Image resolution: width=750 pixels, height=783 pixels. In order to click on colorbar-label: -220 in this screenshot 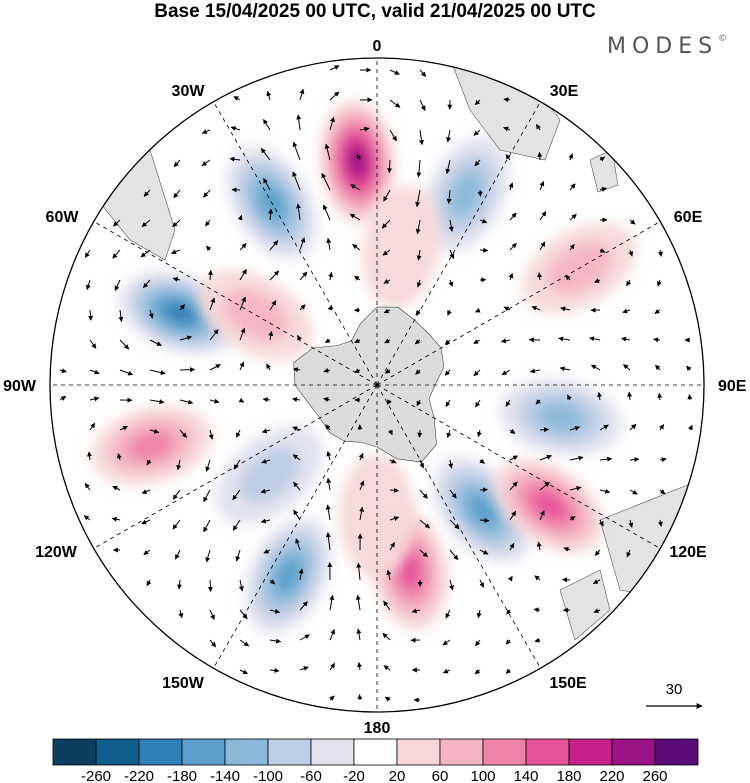, I will do `click(139, 775)`.